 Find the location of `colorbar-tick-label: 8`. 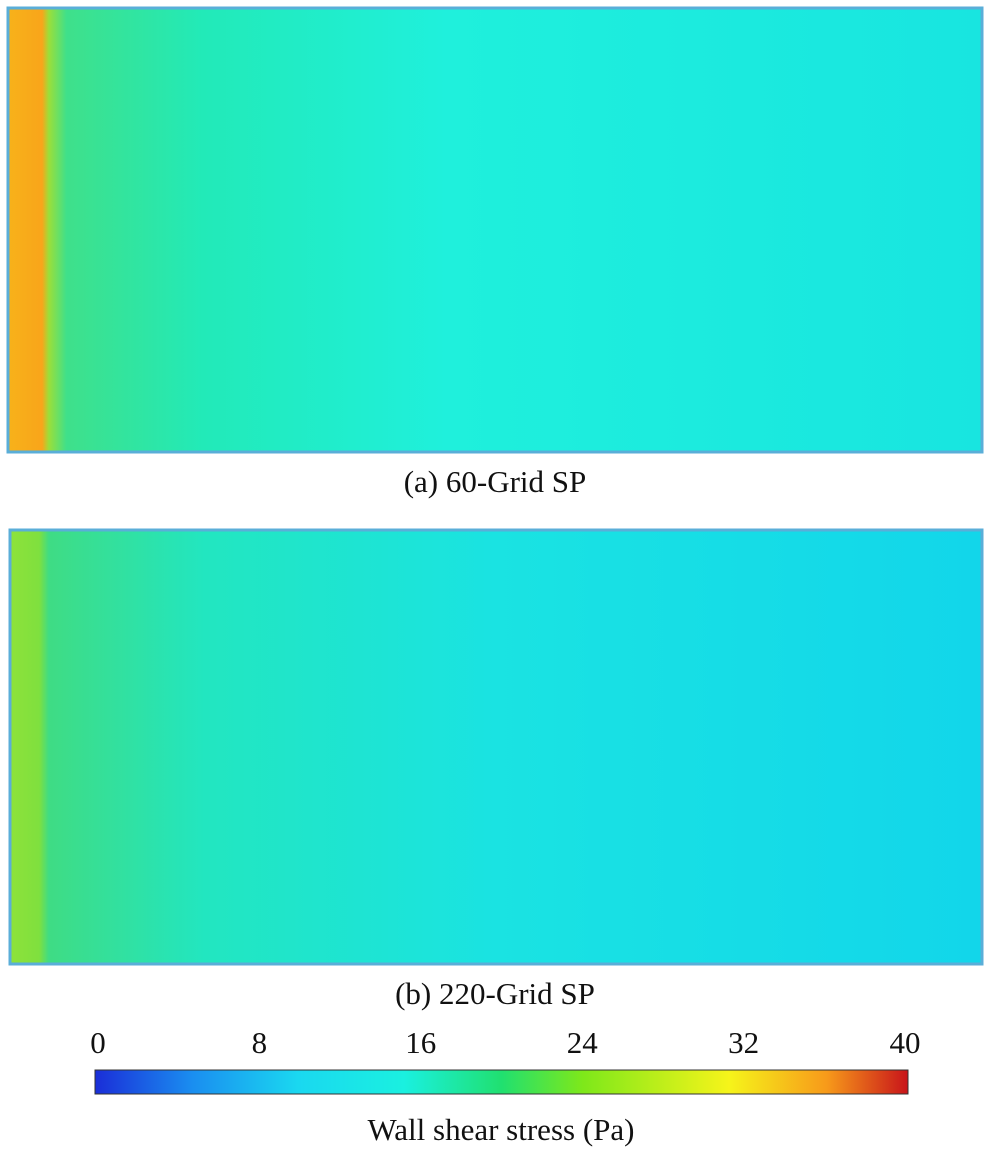

colorbar-tick-label: 8 is located at coordinates (260, 1042).